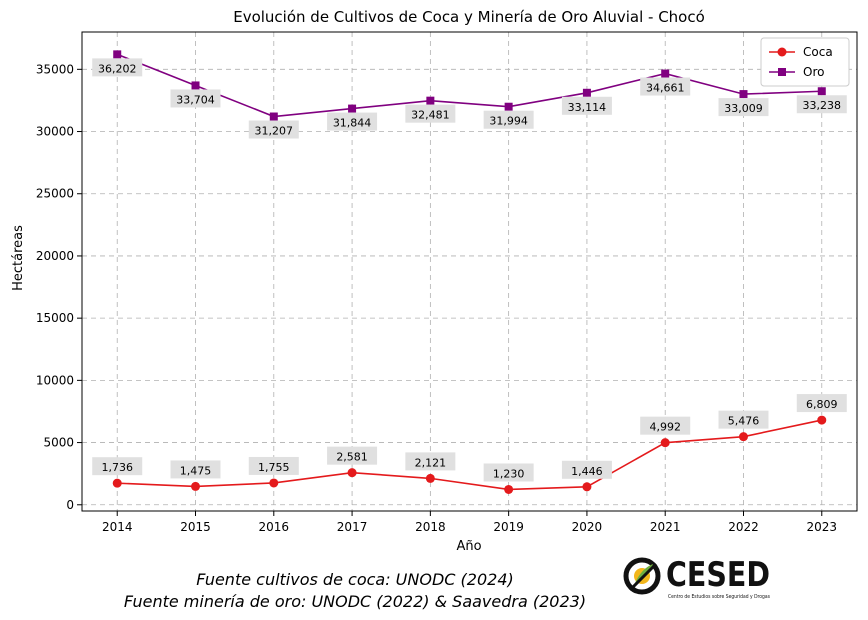 The height and width of the screenshot is (620, 868). I want to click on y-tick-label: 25000, so click(55, 194).